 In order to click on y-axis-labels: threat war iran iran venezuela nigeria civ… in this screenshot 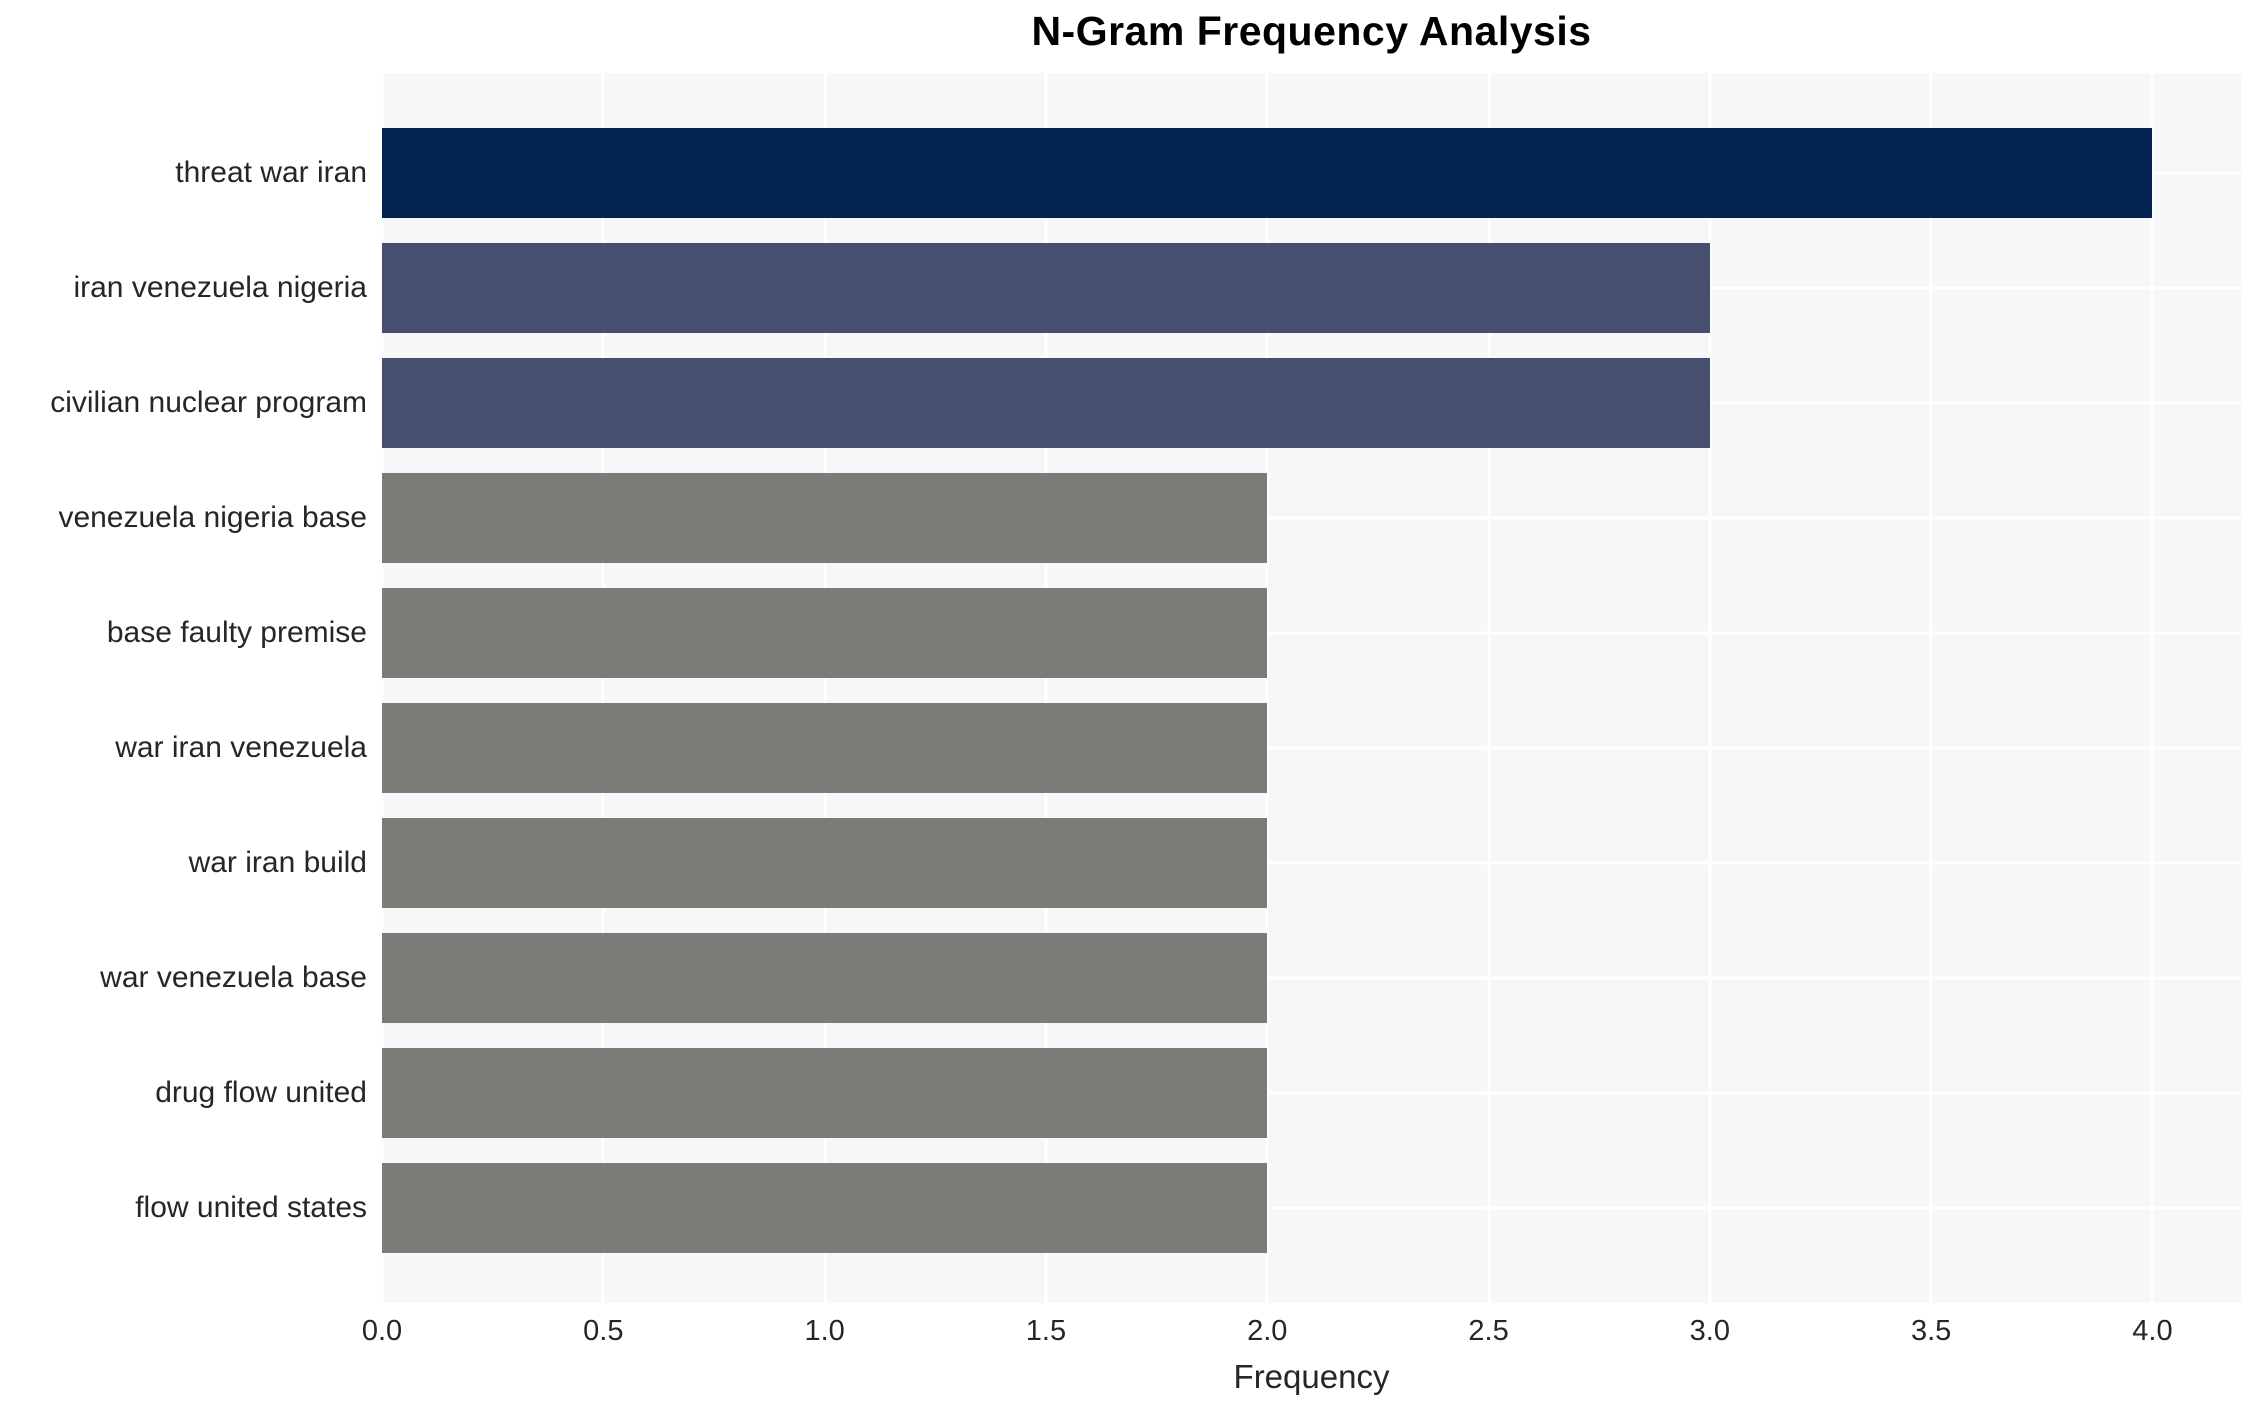, I will do `click(183, 688)`.